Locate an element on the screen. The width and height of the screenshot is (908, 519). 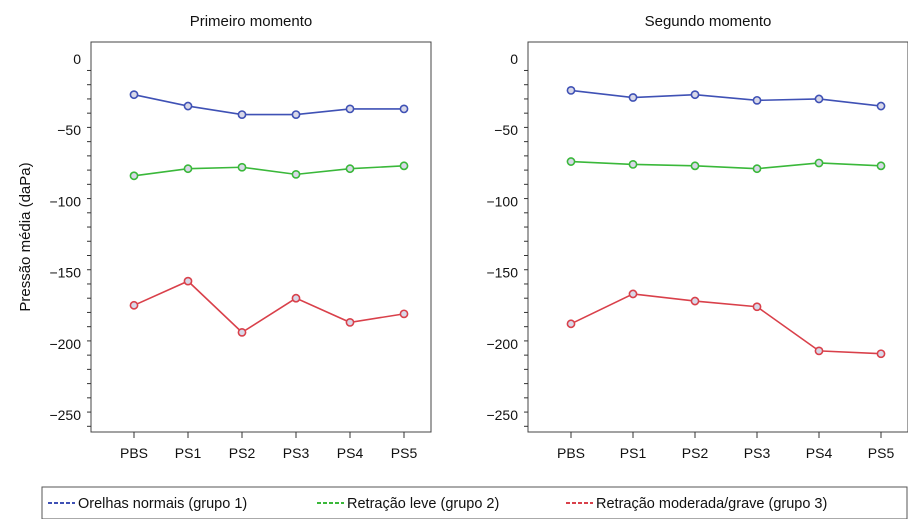
legend-frame is located at coordinates (474, 502).